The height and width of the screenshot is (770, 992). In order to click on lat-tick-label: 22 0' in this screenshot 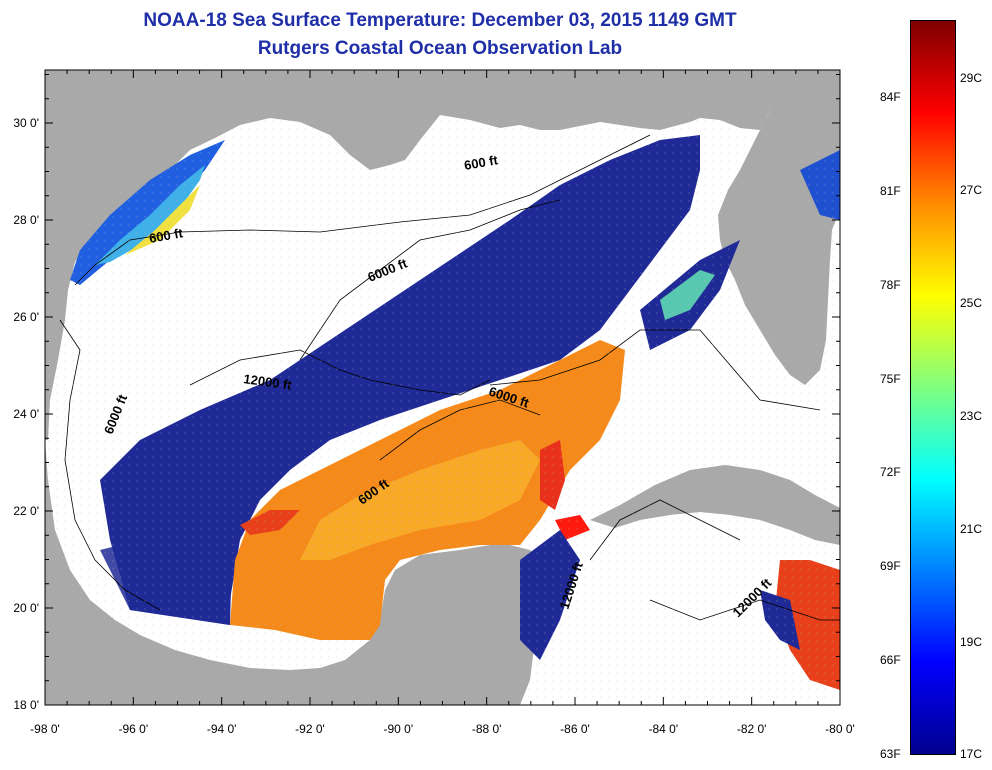, I will do `click(26, 511)`.